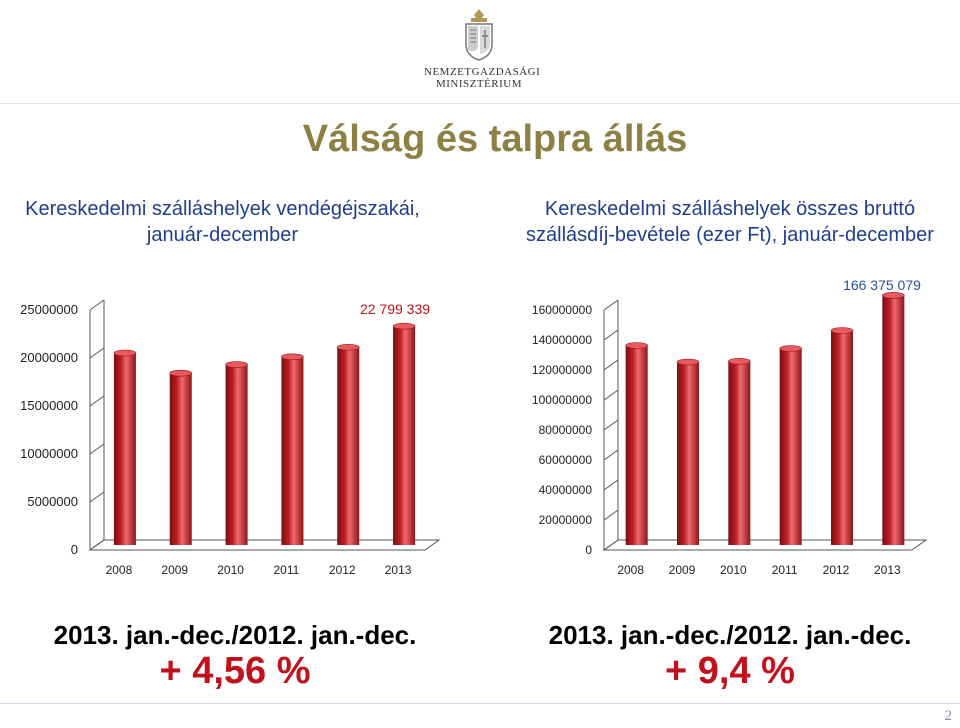  Describe the element at coordinates (562, 370) in the screenshot. I see `y-tick-label: 120000000` at that location.